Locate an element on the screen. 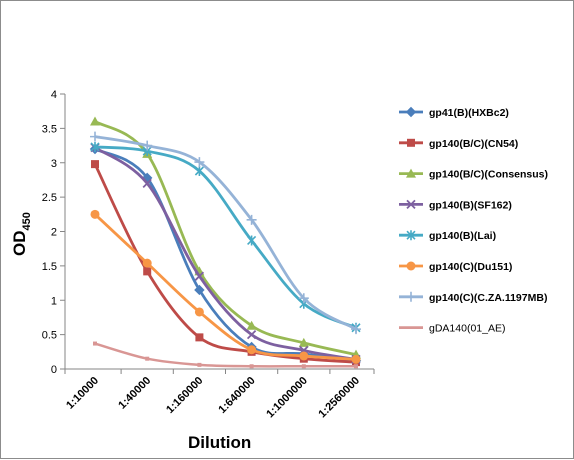 The image size is (574, 460). legend-entry: gp41(B)(HXBc2) is located at coordinates (454, 112).